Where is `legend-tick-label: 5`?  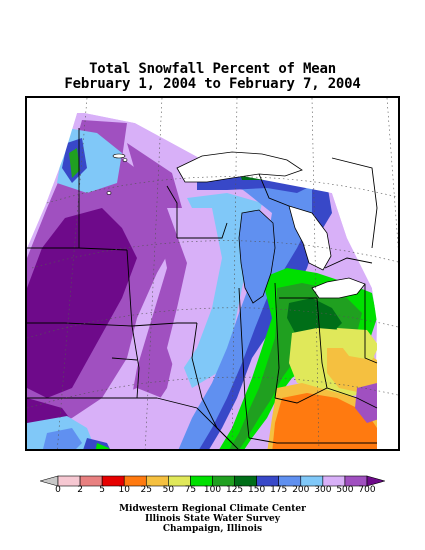
legend-tick-label: 5 is located at coordinates (102, 490).